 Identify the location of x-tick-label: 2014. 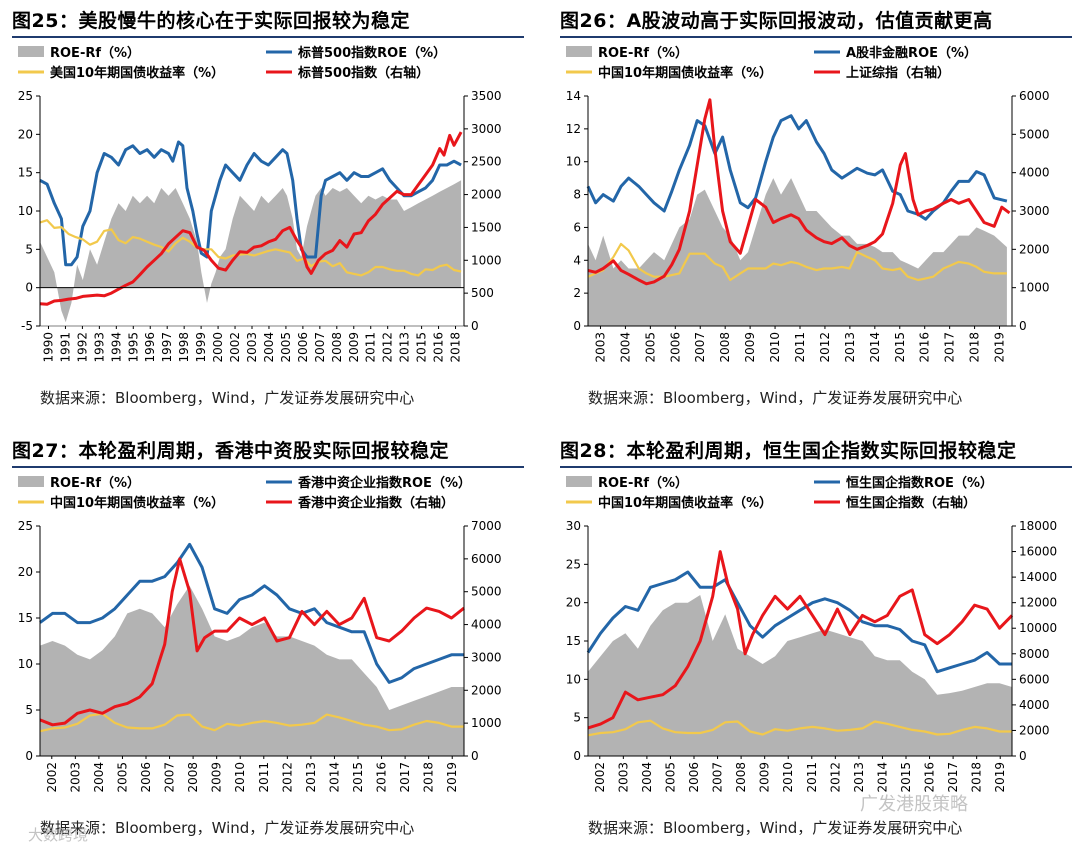
(875, 347).